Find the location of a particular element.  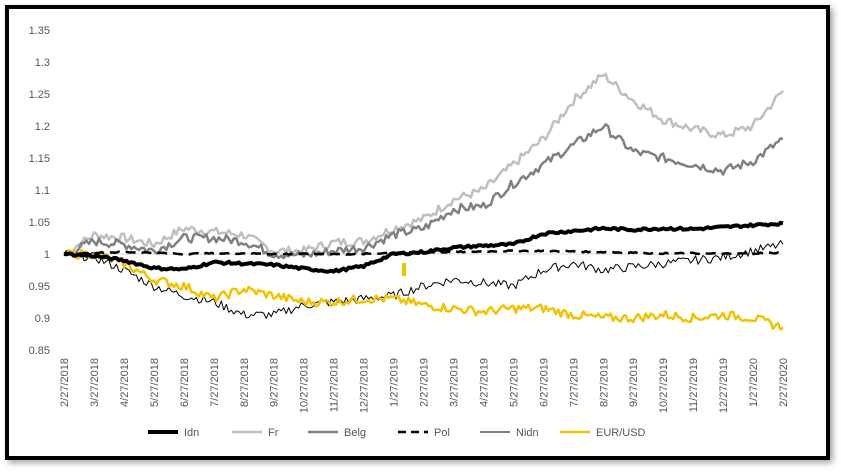

x-tick-label: 3/27/2018 is located at coordinates (95, 382).